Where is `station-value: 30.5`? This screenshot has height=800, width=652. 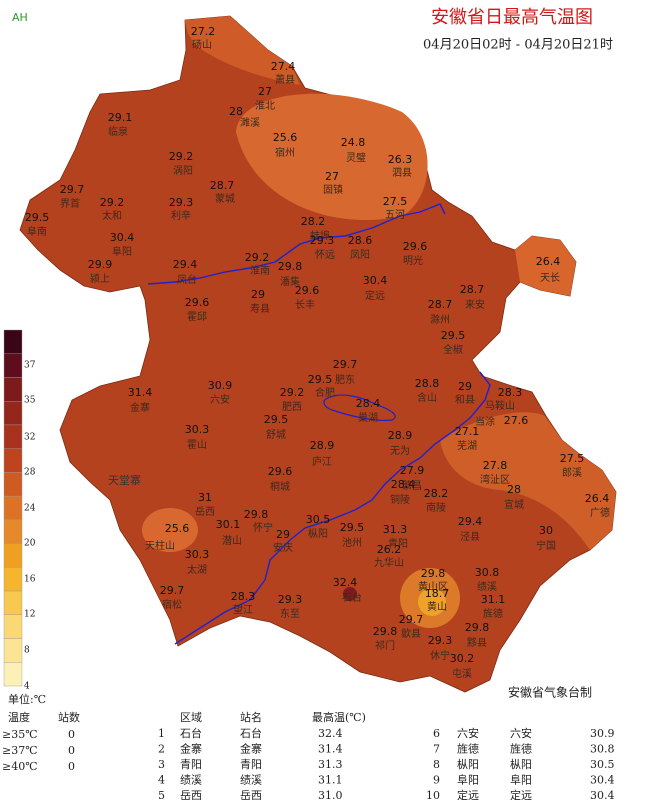 station-value: 30.5 is located at coordinates (318, 519).